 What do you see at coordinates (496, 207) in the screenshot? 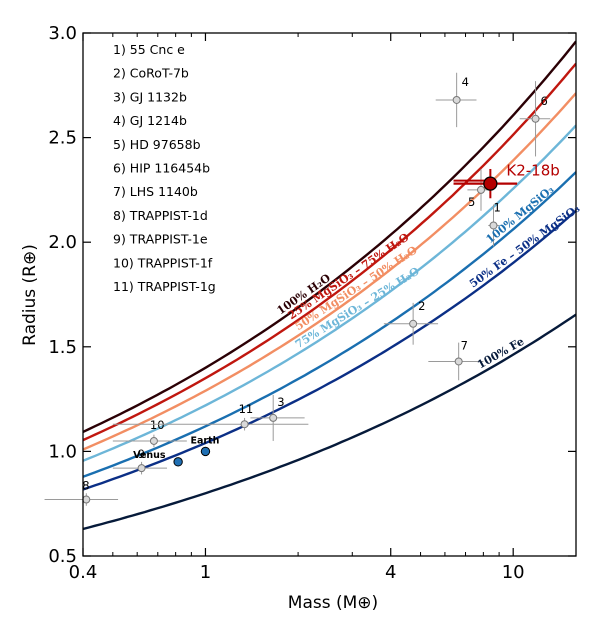
I see `point-label-0: 1` at bounding box center [496, 207].